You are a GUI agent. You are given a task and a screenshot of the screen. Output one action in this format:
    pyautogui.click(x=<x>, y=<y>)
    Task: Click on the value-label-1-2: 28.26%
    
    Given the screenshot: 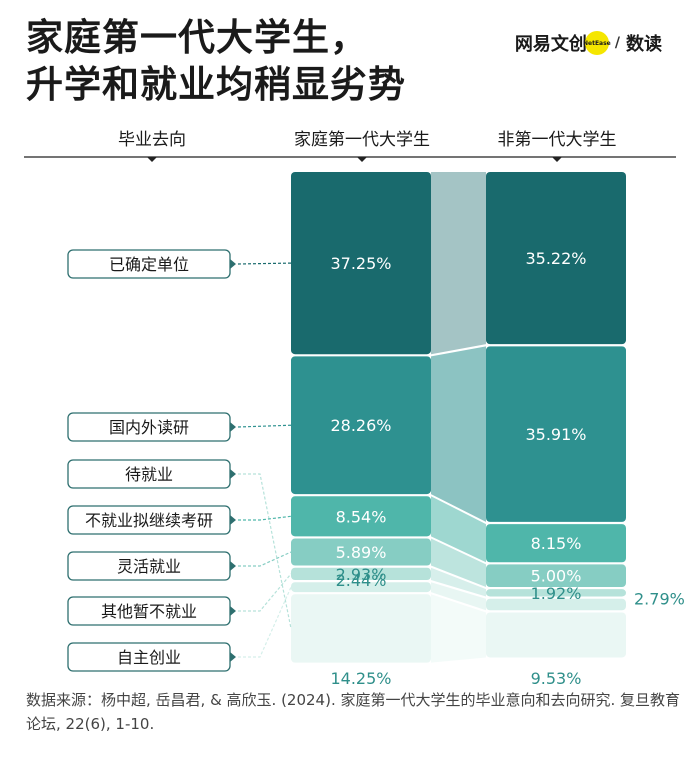 What is the action you would take?
    pyautogui.click(x=360, y=425)
    